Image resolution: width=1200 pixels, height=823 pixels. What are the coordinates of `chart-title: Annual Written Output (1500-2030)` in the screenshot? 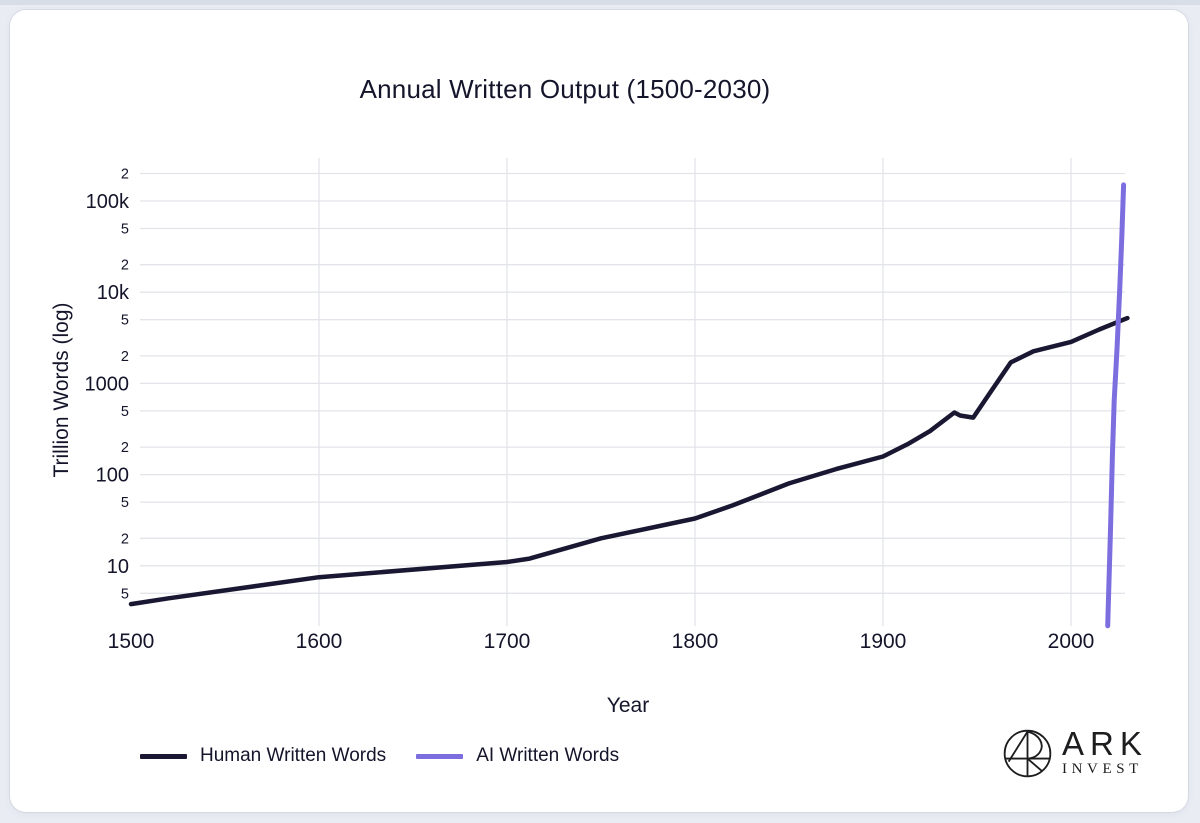 It's located at (565, 89).